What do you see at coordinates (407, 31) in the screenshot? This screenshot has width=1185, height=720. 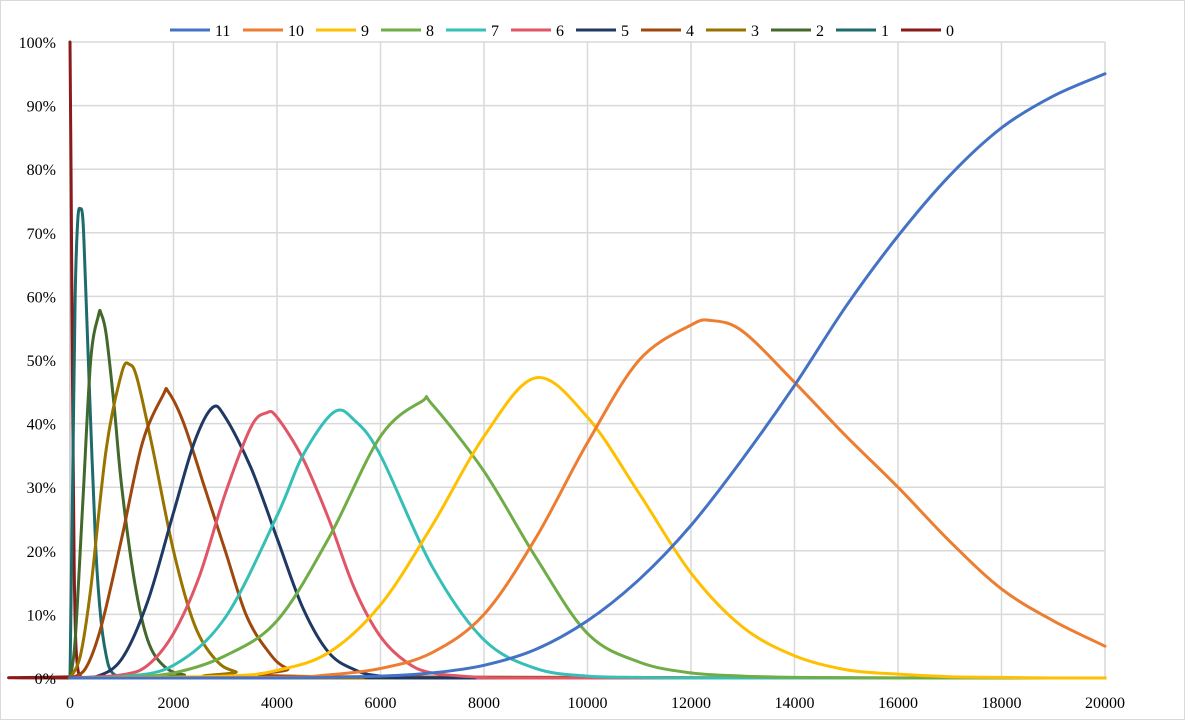 I see `legend-item-8: 8` at bounding box center [407, 31].